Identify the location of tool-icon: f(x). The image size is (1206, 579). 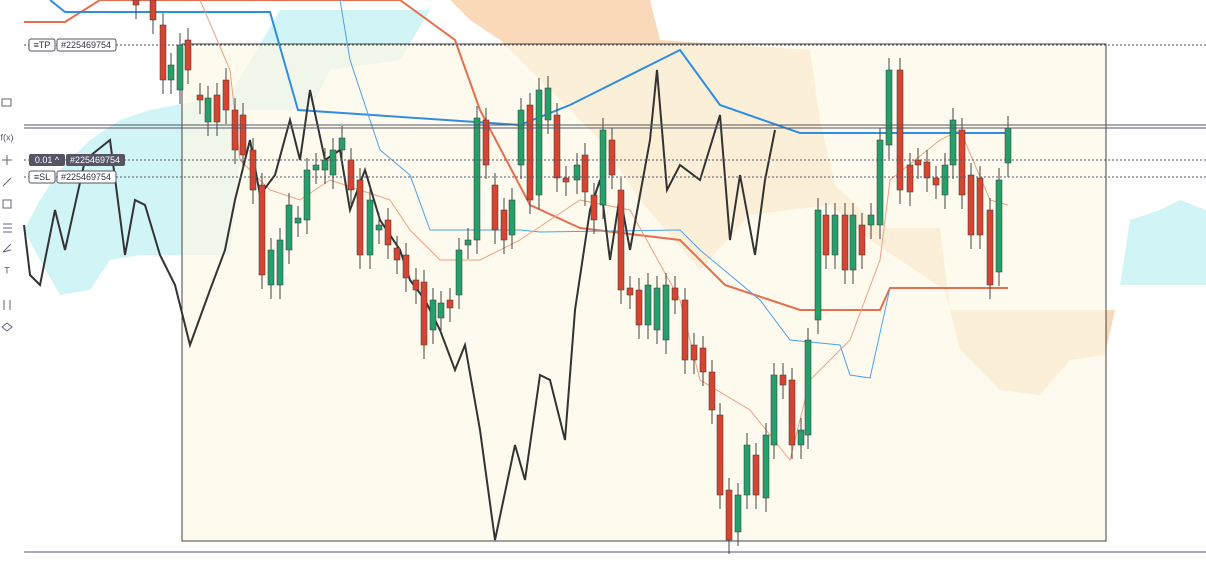
(7, 137).